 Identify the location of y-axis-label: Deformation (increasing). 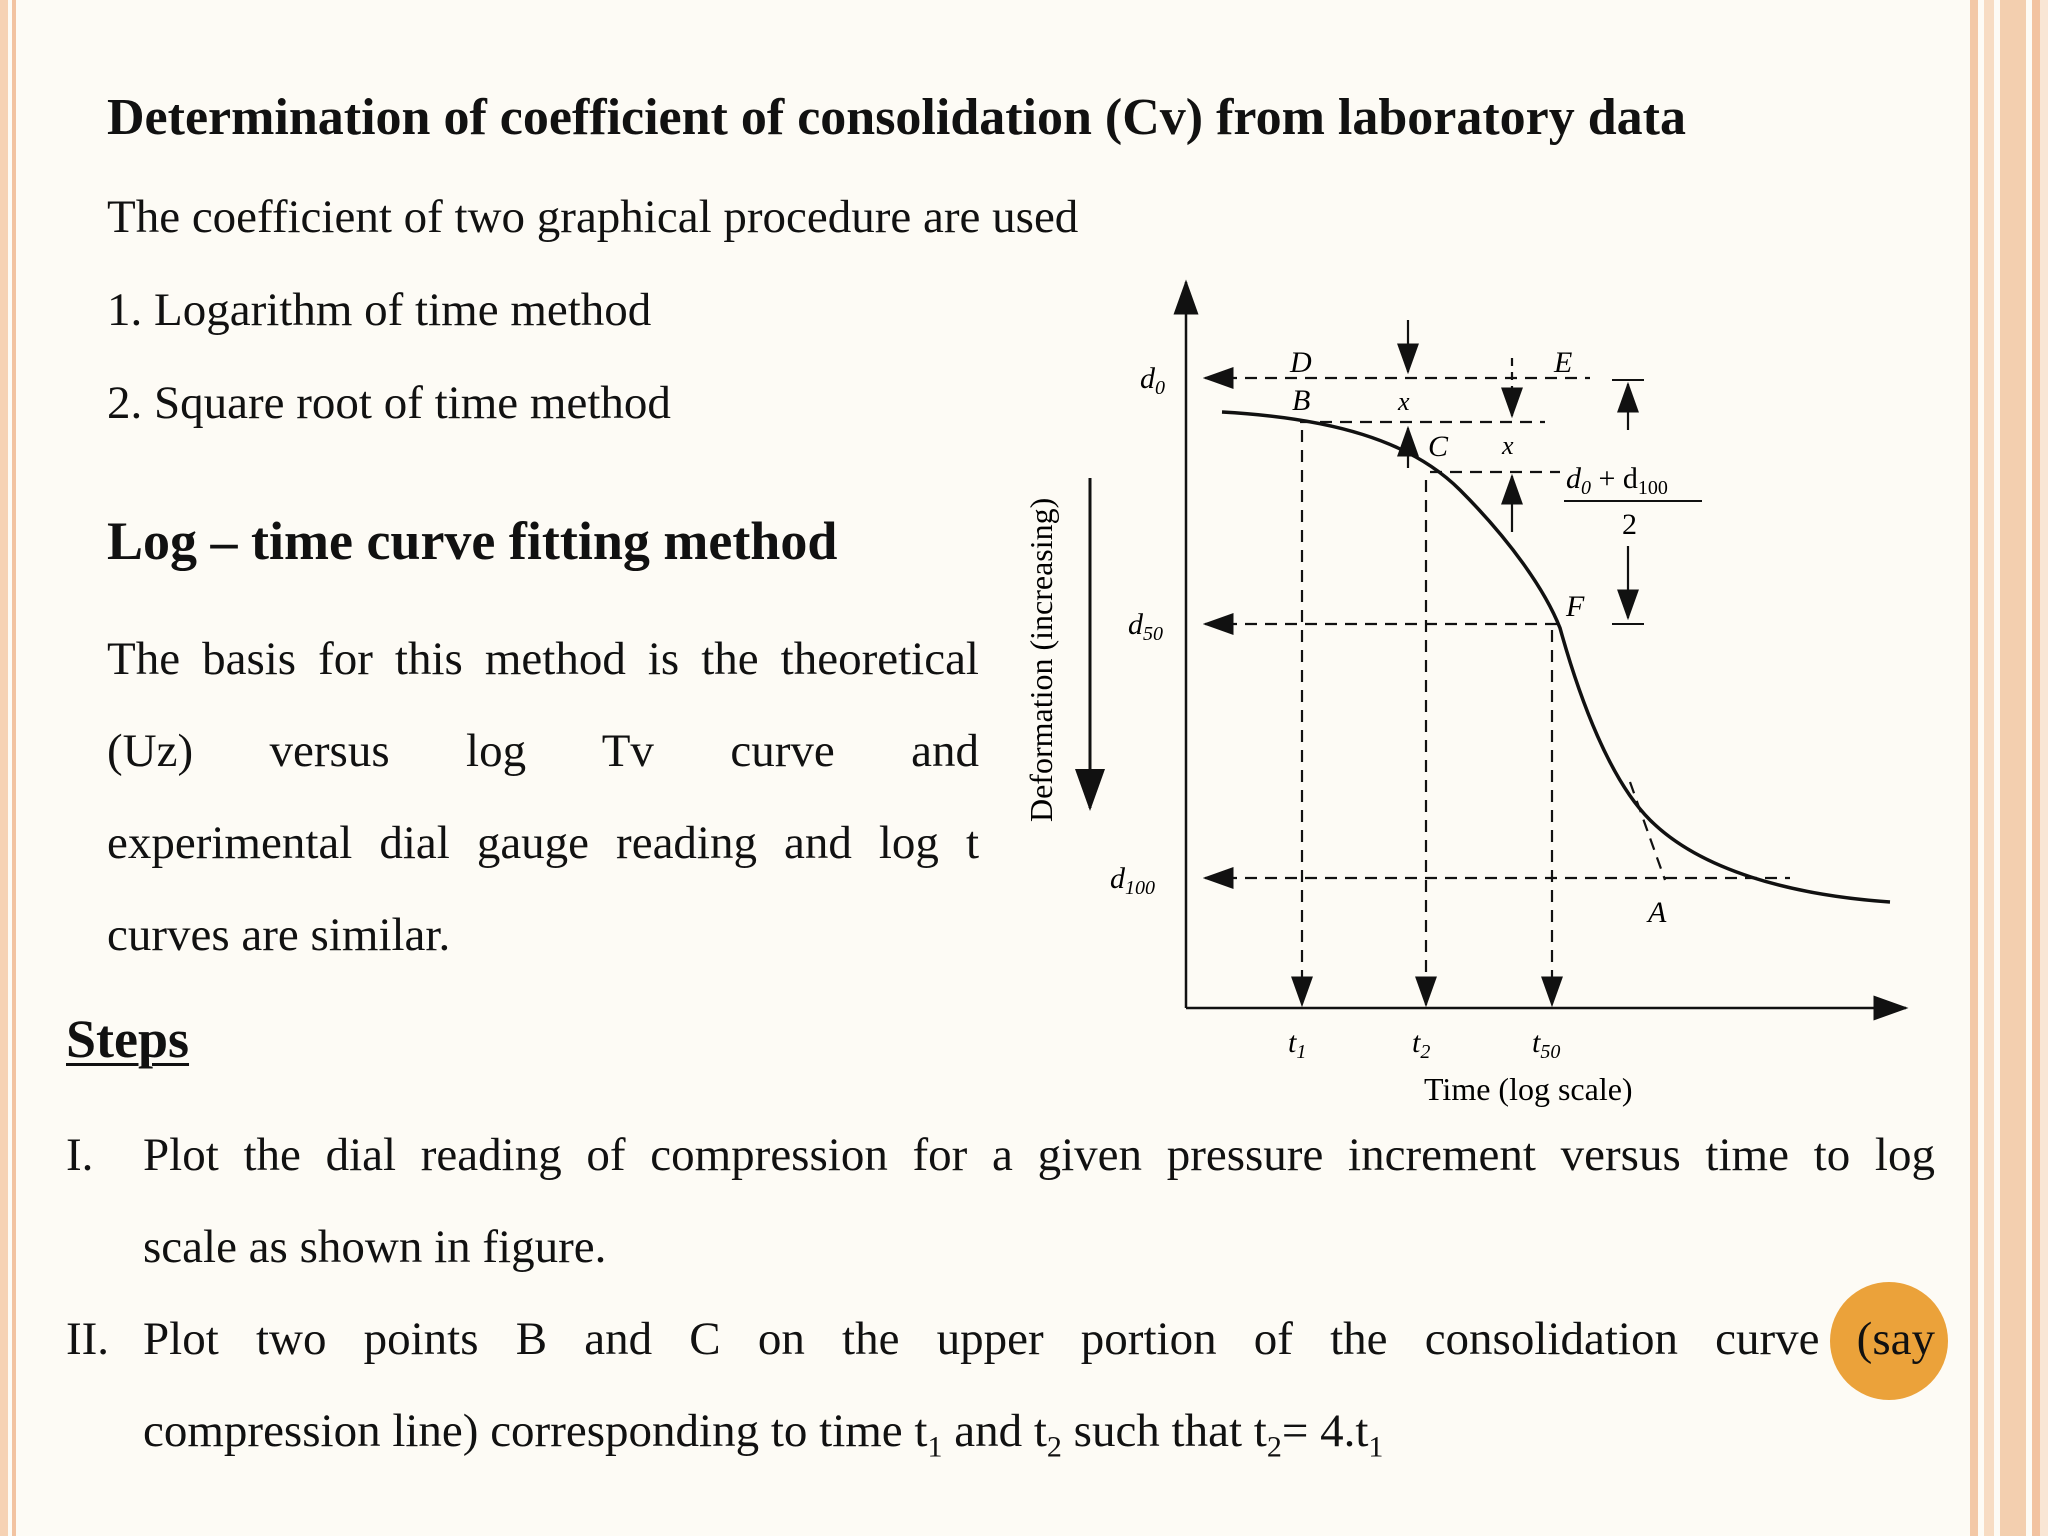
(1041, 660).